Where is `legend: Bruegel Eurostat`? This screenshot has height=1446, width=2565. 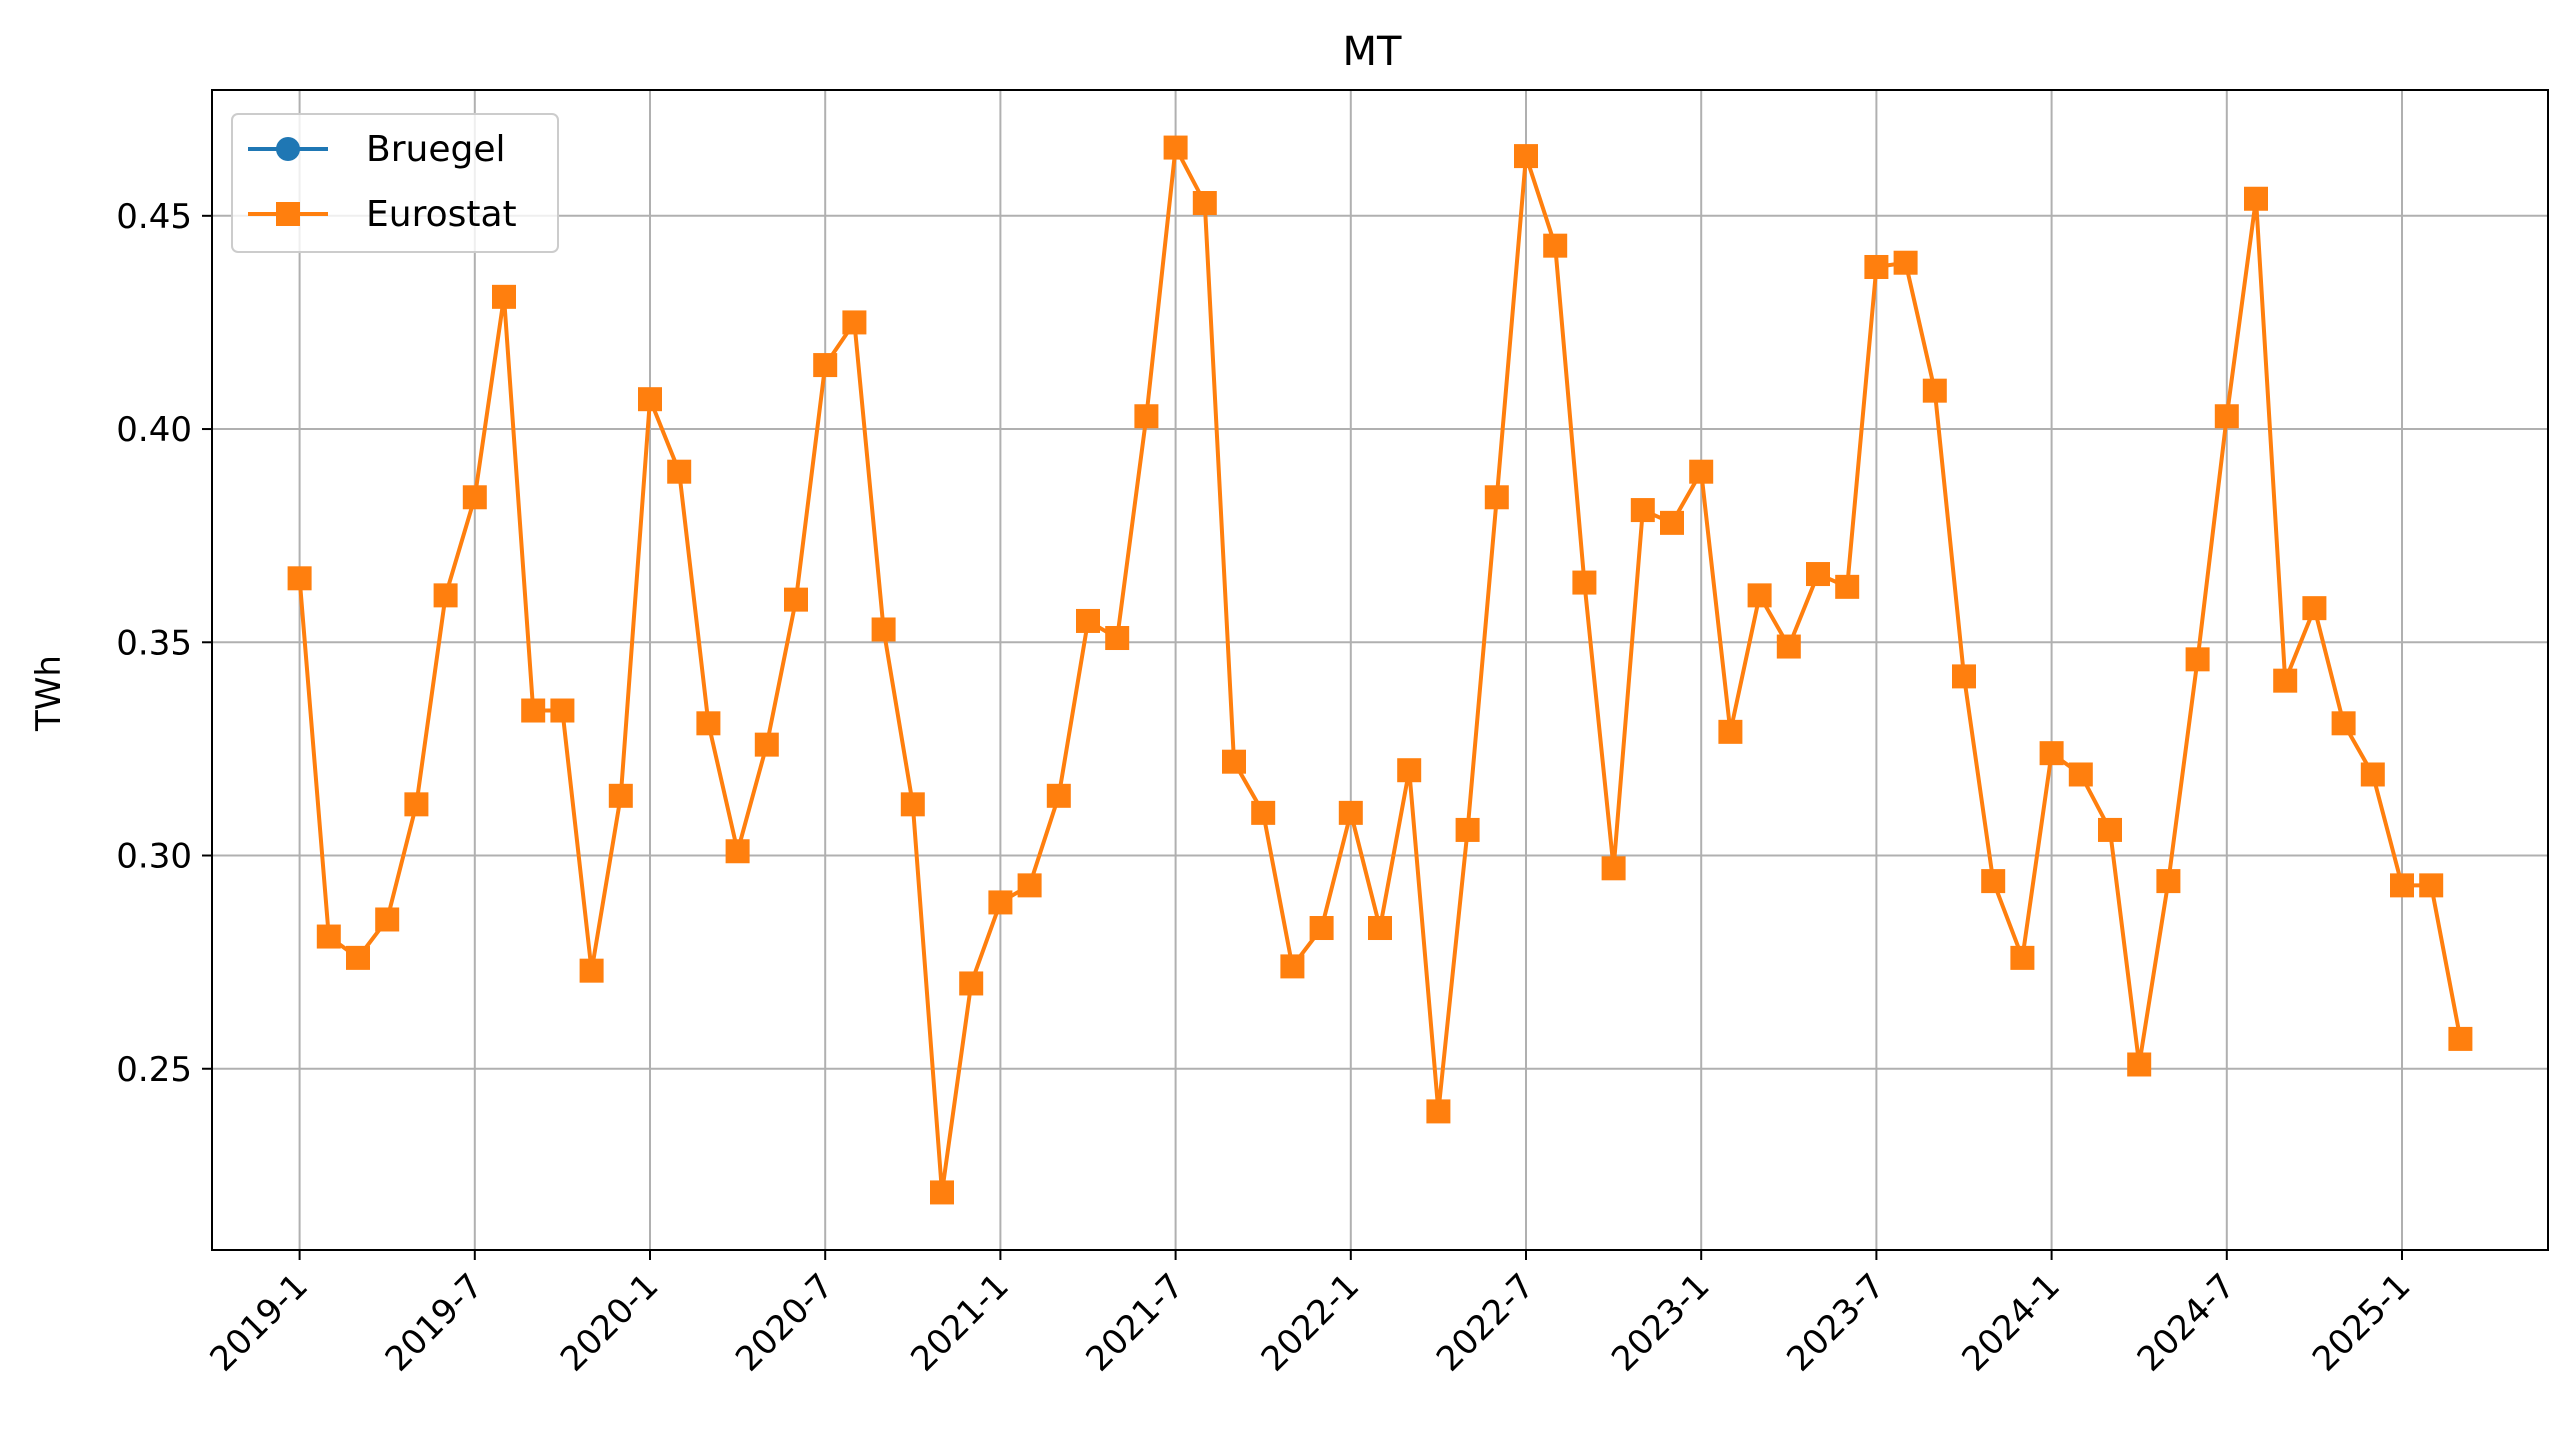 legend: Bruegel Eurostat is located at coordinates (395, 183).